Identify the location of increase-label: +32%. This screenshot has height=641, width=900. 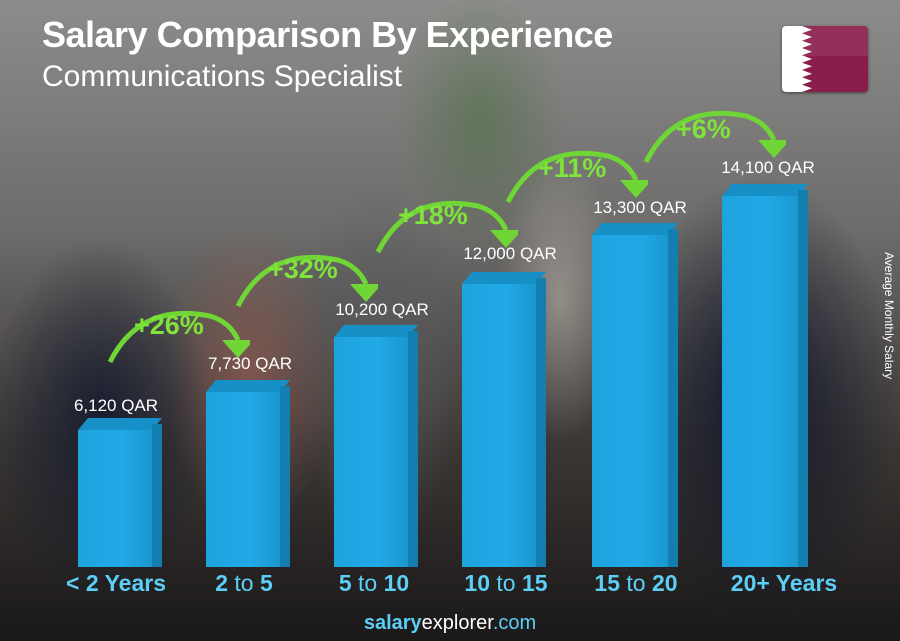
(303, 269).